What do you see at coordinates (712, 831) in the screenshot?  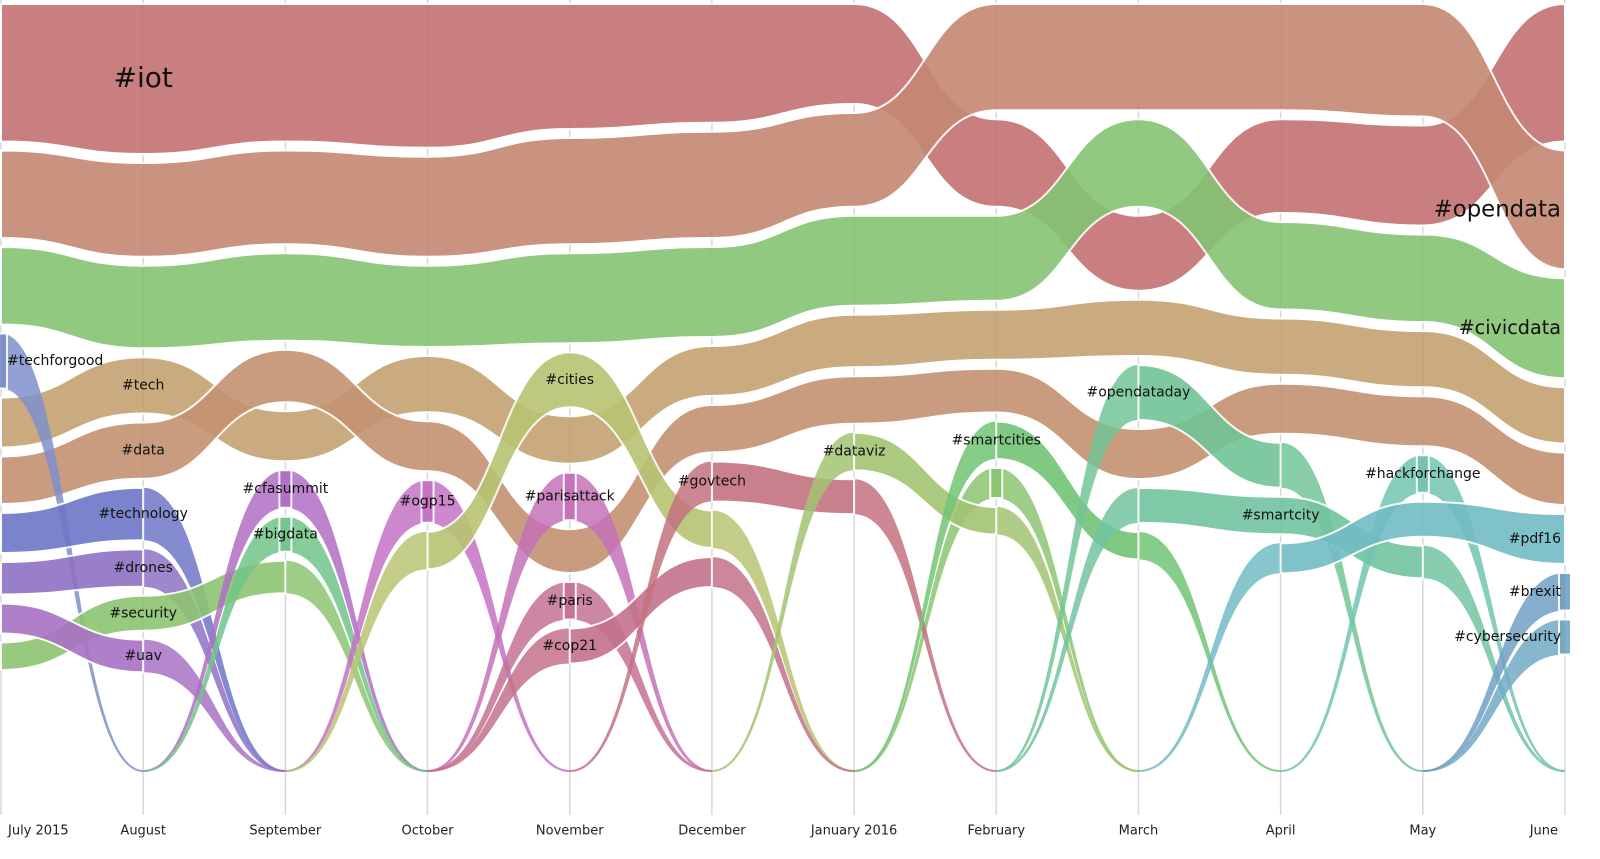 I see `x-tick-label: December` at bounding box center [712, 831].